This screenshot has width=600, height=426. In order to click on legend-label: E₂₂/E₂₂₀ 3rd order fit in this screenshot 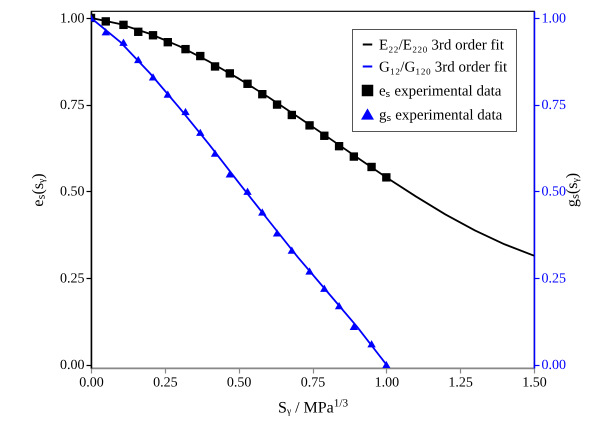, I will do `click(442, 46)`.